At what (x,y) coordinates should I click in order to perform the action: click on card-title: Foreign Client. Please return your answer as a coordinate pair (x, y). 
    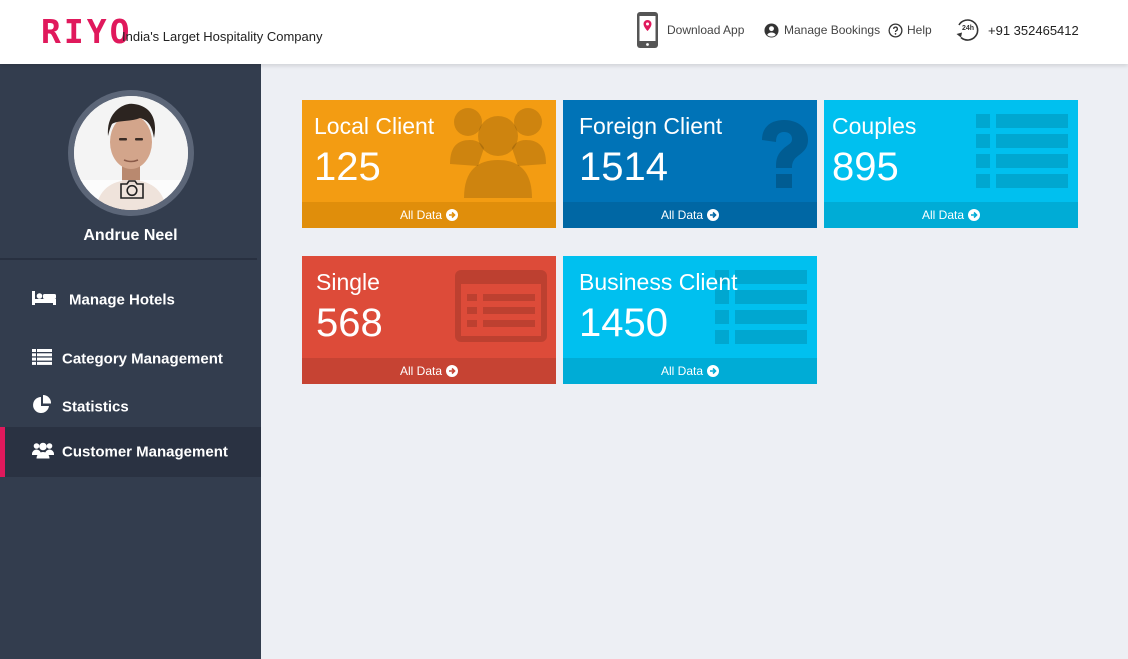
    Looking at the image, I should click on (651, 126).